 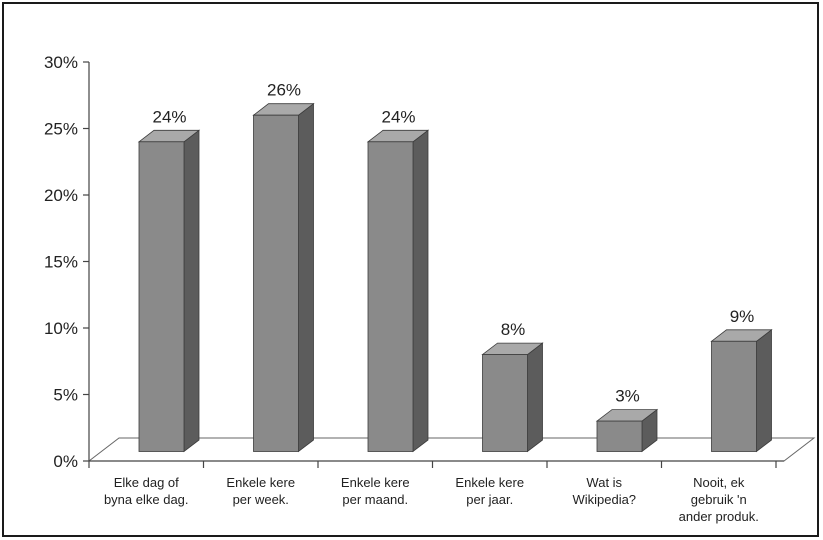 What do you see at coordinates (489, 491) in the screenshot?
I see `category-label: Enkele kere per jaar.` at bounding box center [489, 491].